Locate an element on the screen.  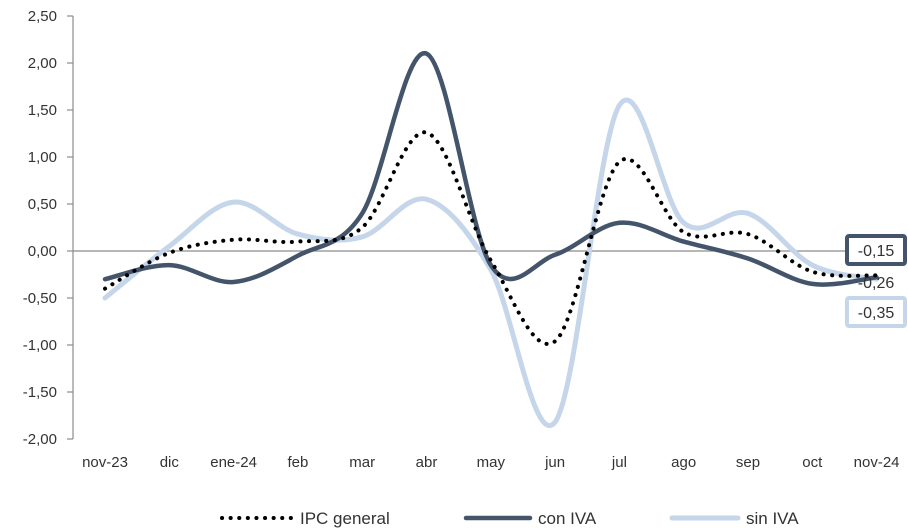
x-tick-label: oct is located at coordinates (812, 462).